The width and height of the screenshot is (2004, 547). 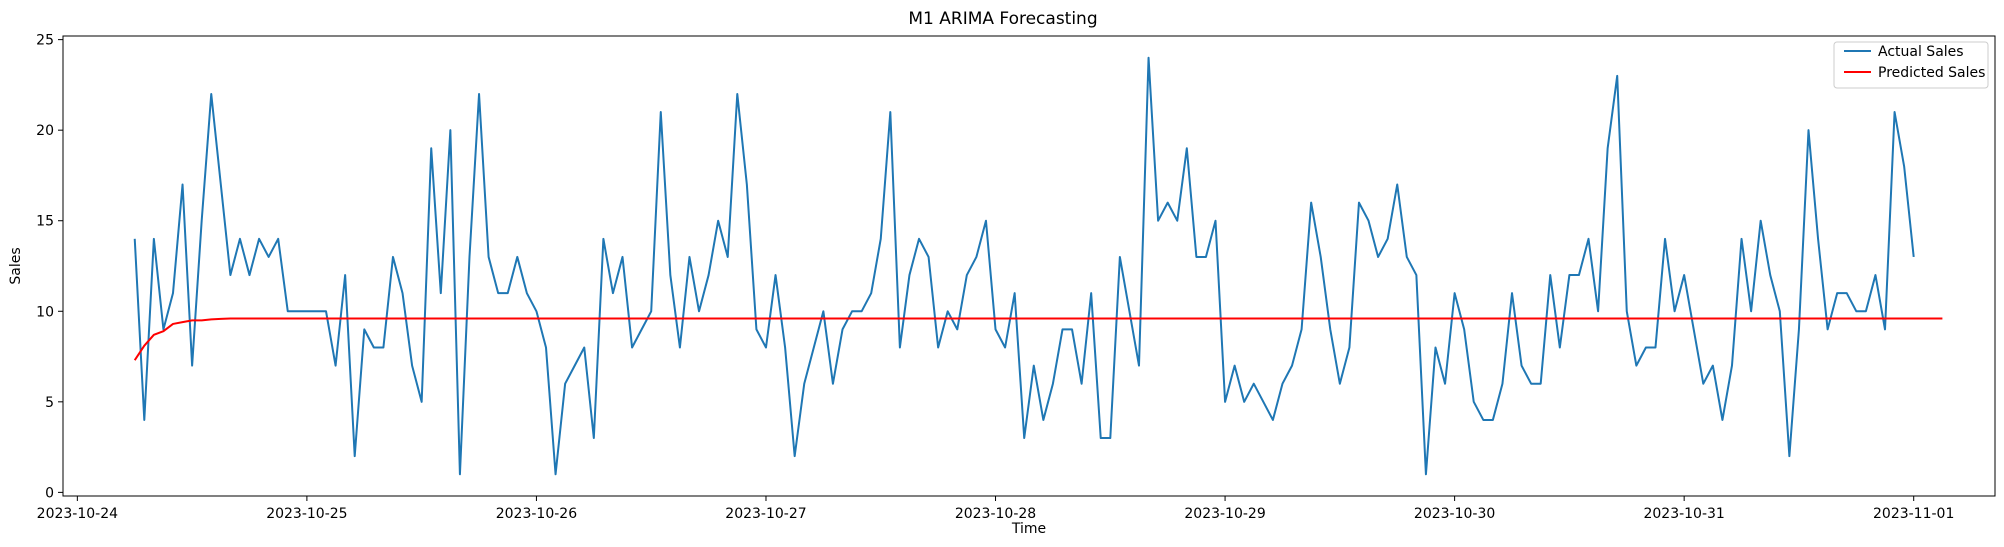 What do you see at coordinates (765, 514) in the screenshot?
I see `x-tick-label: 2023-10-27` at bounding box center [765, 514].